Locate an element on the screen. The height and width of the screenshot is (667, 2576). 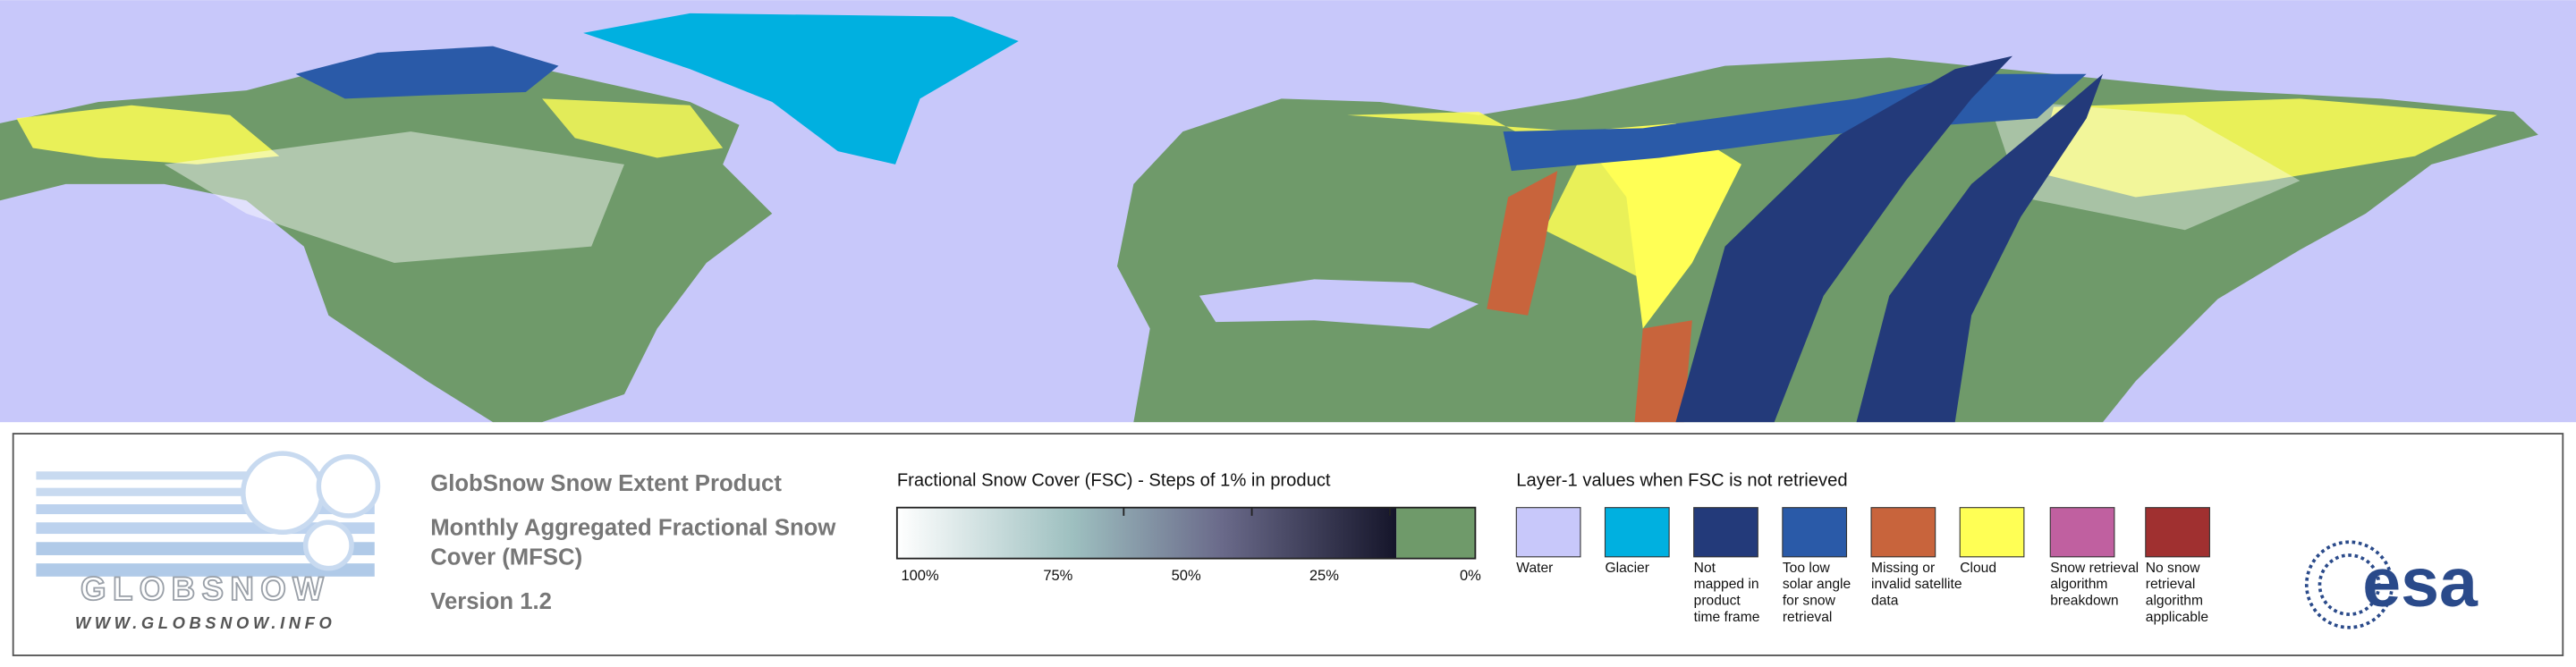
layer1-title: Layer-1 values when FSC is not retrieved is located at coordinates (1681, 481).